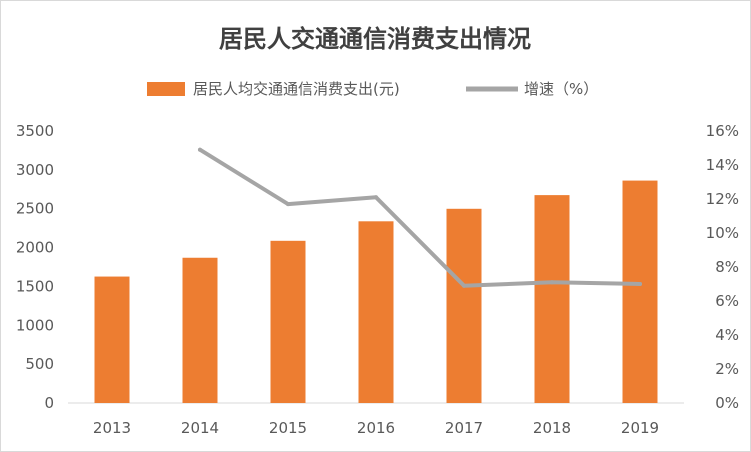 This screenshot has height=452, width=751. I want to click on x-axis-tick-label: 2016, so click(376, 428).